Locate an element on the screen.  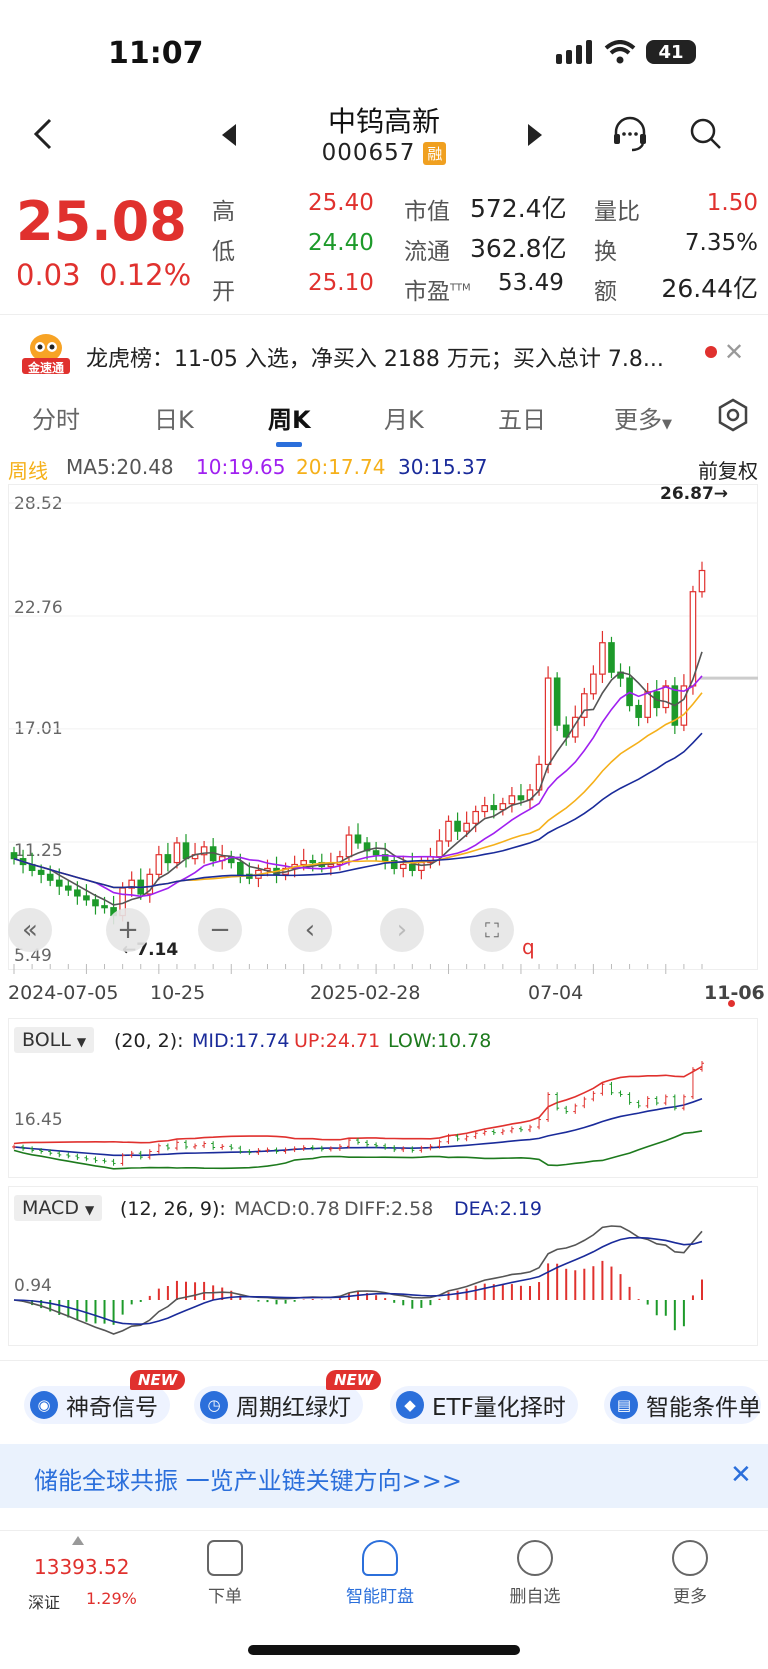
tab-daily-k: 日K is located at coordinates (174, 420).